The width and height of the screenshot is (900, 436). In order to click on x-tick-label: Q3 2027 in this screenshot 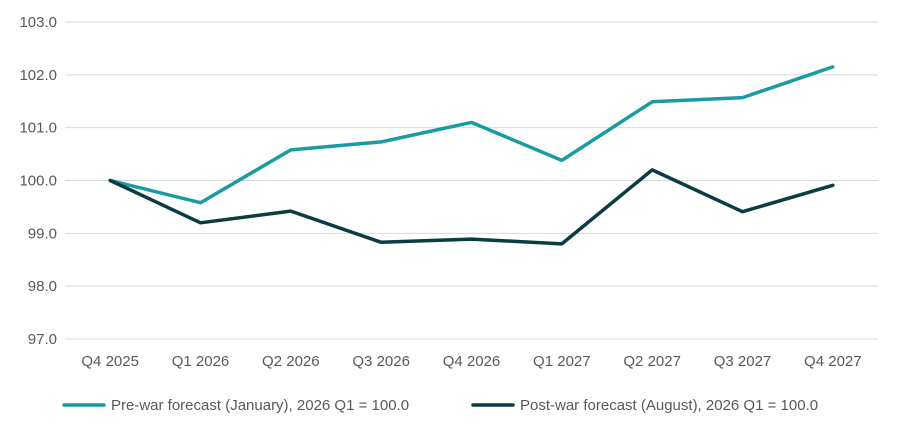, I will do `click(743, 361)`.